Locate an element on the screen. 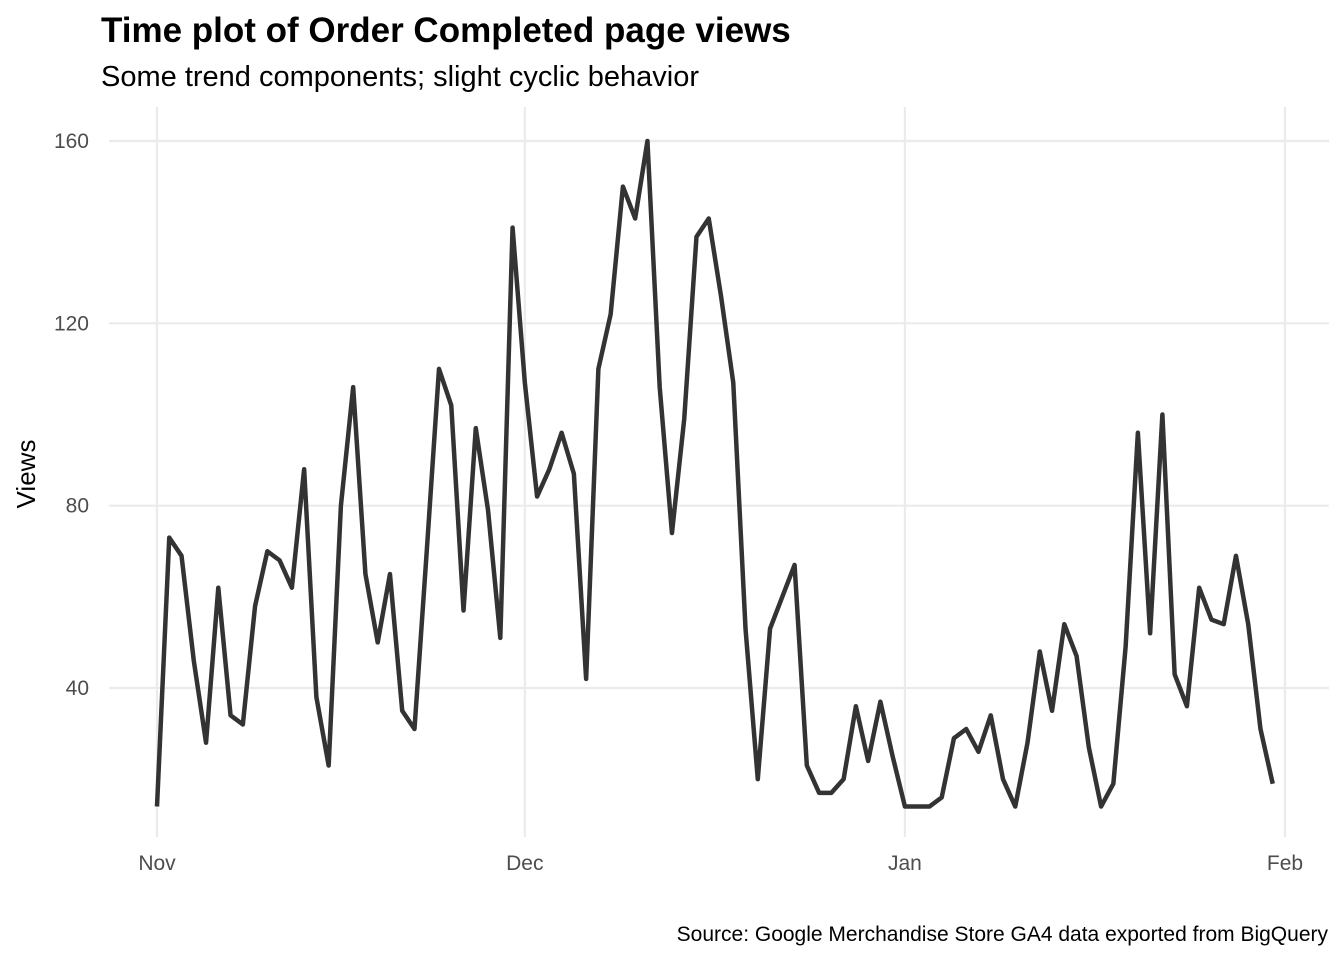  y-tick-label-40: 40 is located at coordinates (77, 688).